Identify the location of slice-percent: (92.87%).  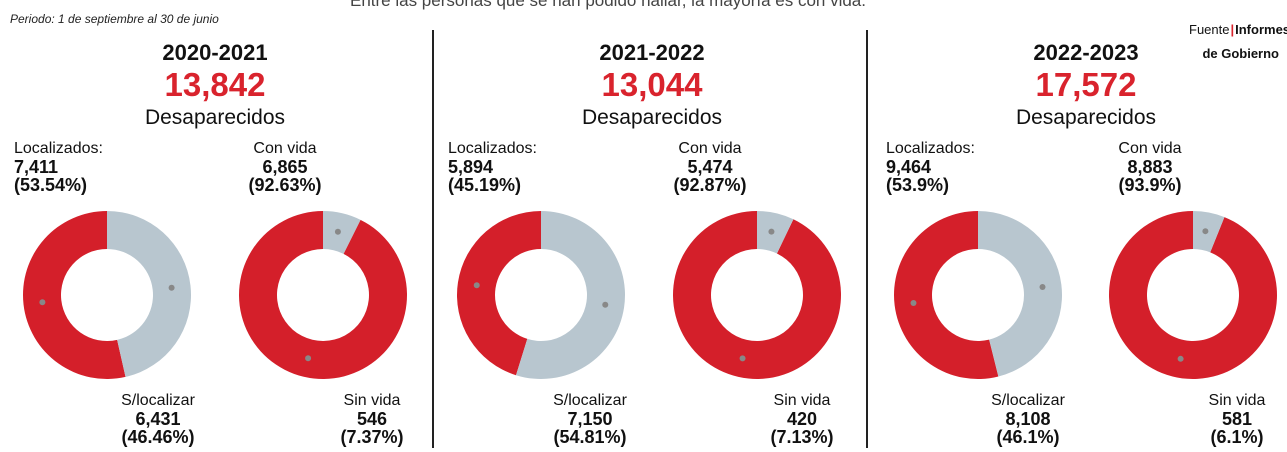
(710, 185).